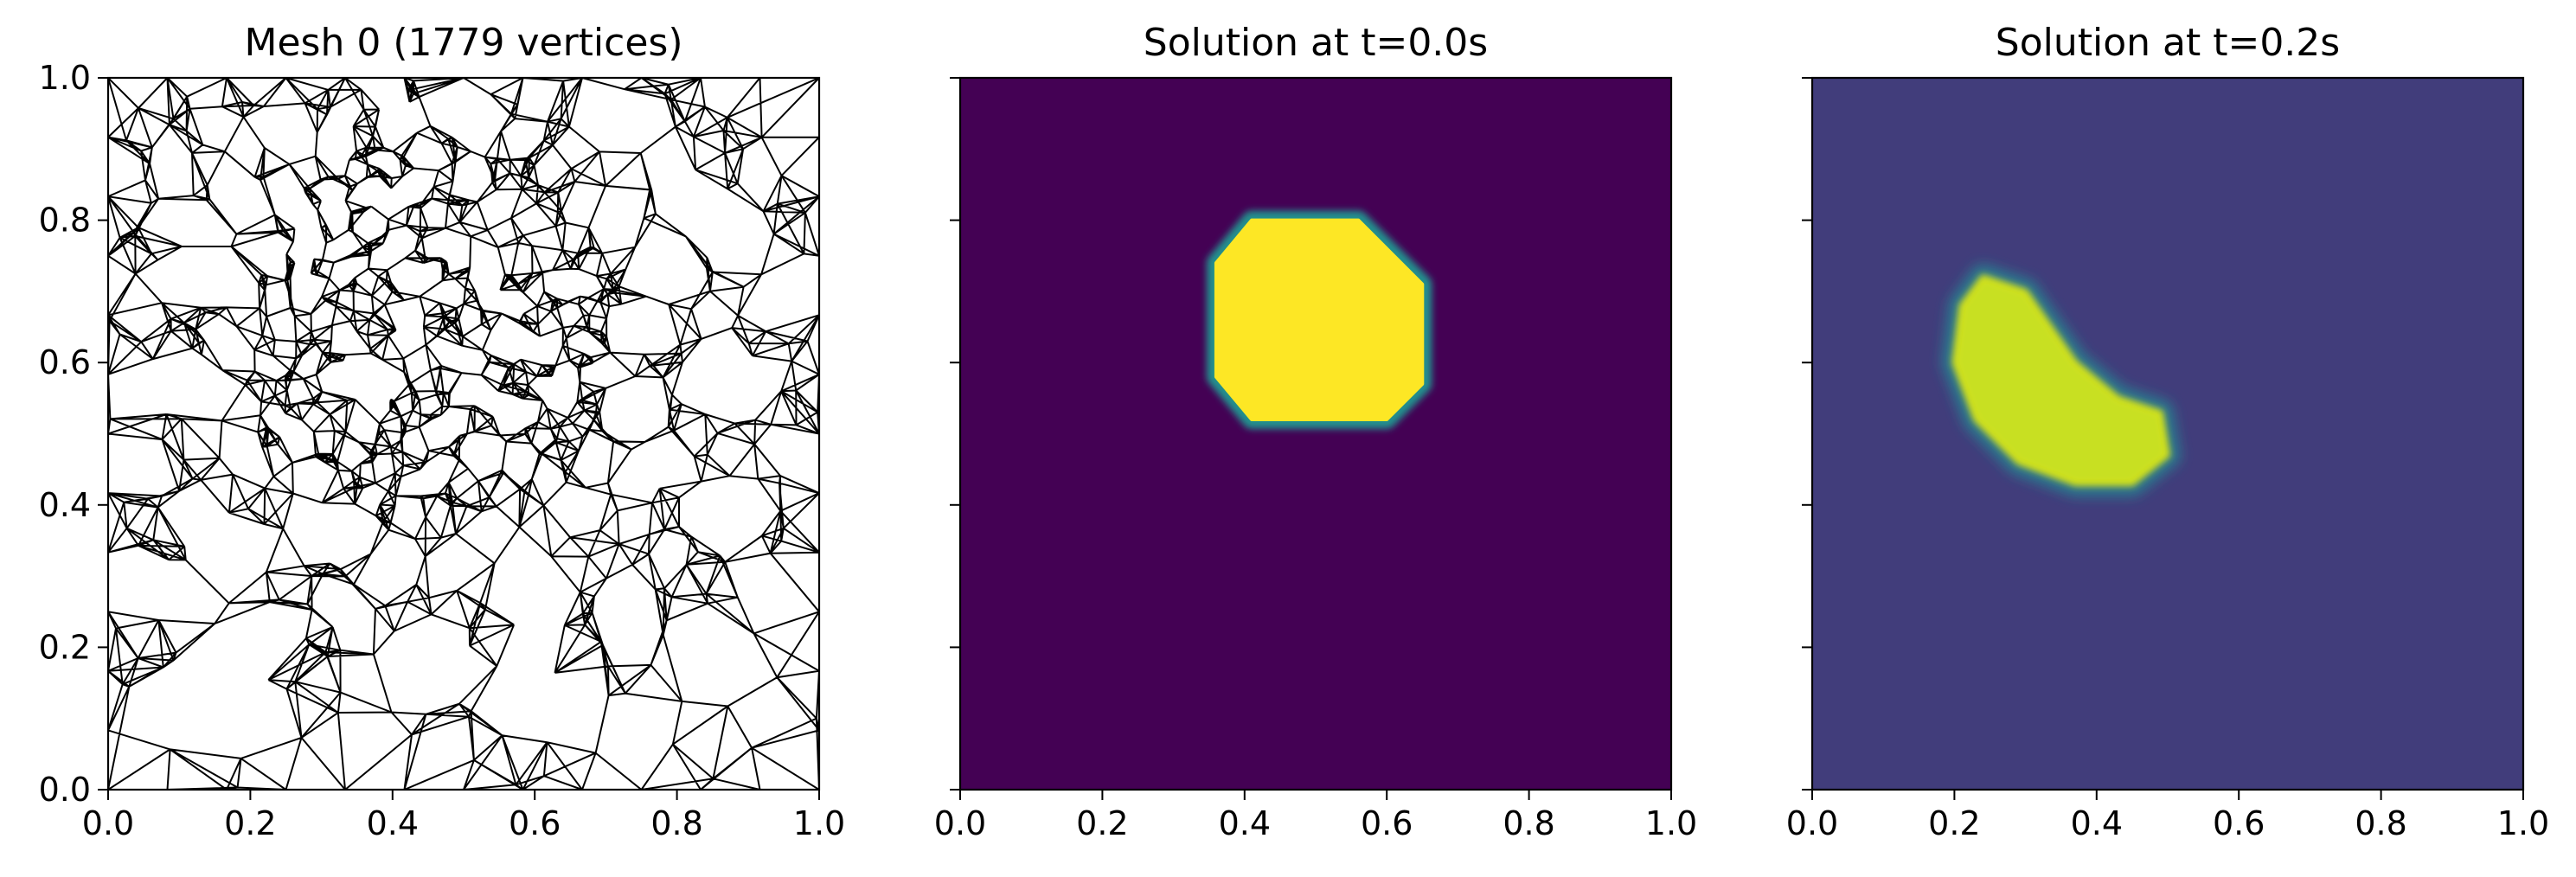 Image resolution: width=2576 pixels, height=877 pixels. I want to click on solution-t0-blob, so click(1319, 319).